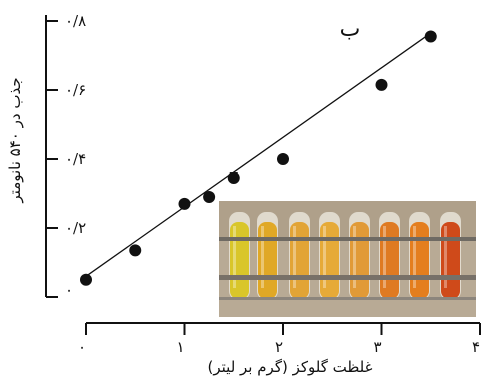  Describe the element at coordinates (75, 228) in the screenshot. I see `y-tick-label: ۰/۲` at that location.